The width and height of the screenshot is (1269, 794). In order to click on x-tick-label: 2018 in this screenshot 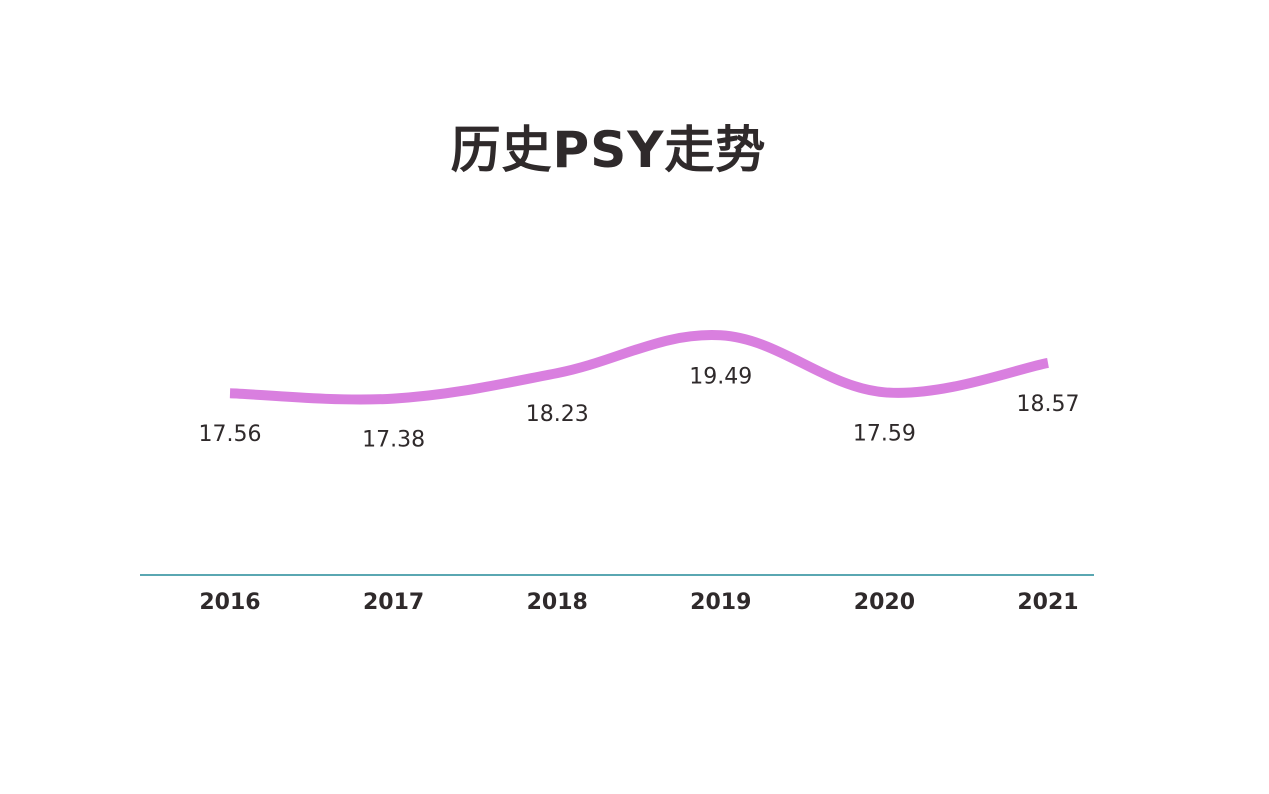, I will do `click(557, 602)`.